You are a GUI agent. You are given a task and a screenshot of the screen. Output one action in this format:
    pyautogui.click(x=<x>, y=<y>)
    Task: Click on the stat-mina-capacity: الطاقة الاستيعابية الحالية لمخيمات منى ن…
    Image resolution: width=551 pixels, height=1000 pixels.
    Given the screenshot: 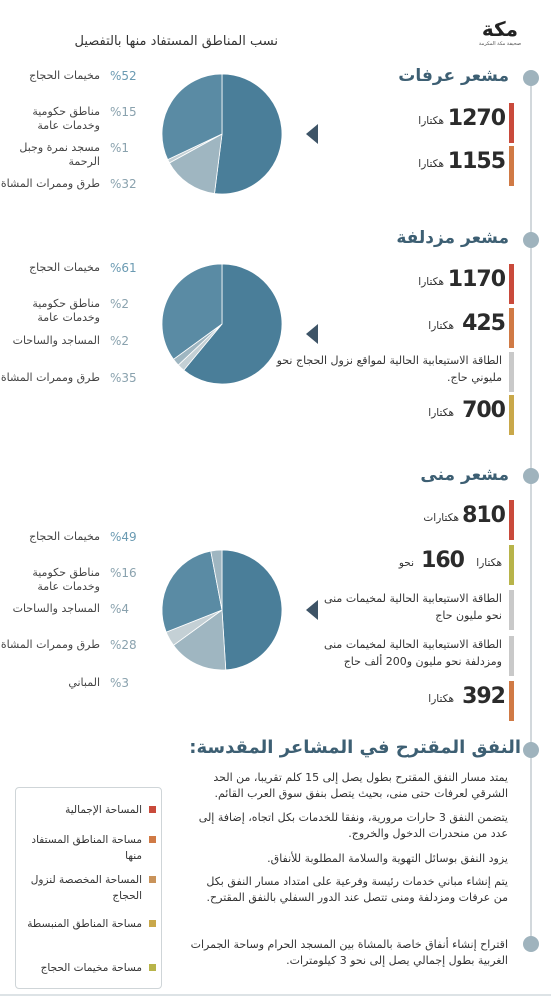 What is the action you would take?
    pyautogui.click(x=394, y=610)
    